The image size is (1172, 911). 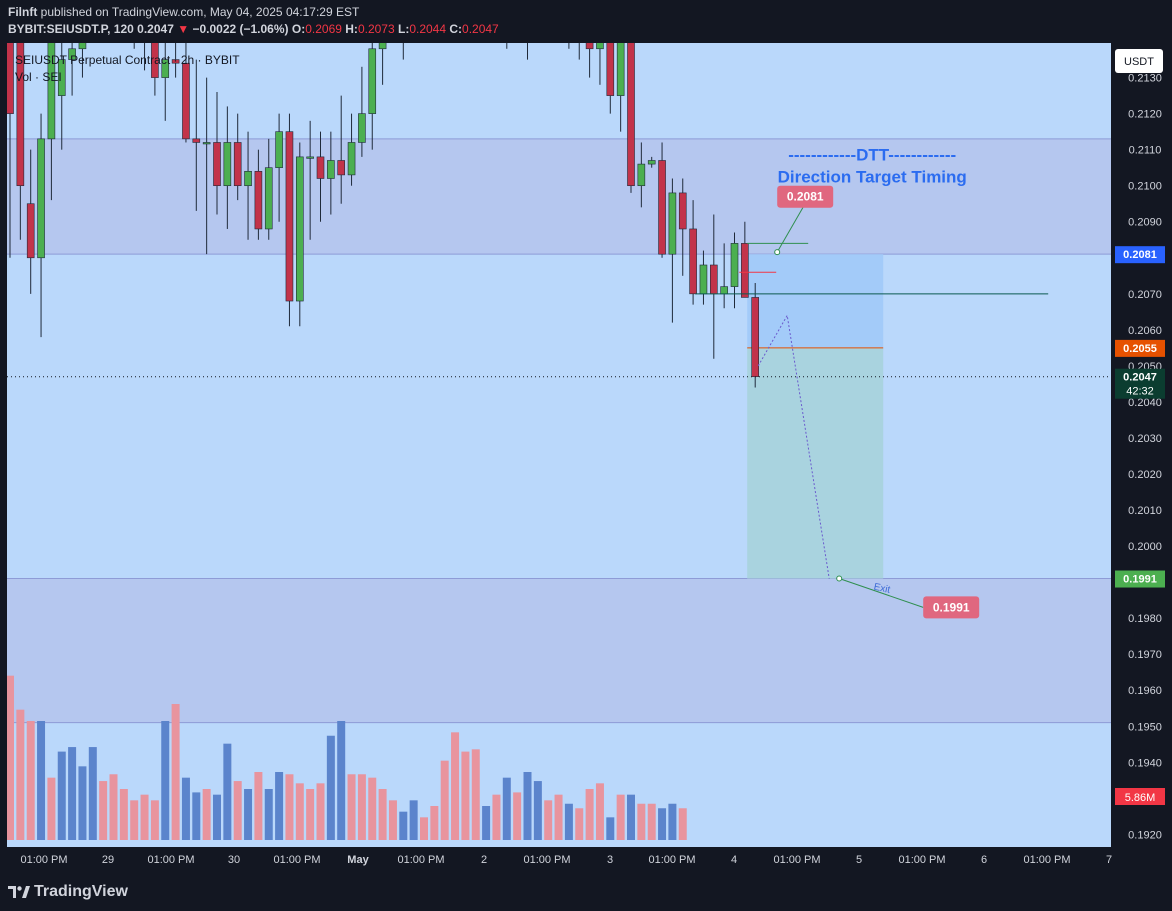 I want to click on price-change: −0.0022 (−1.06%), so click(x=240, y=29).